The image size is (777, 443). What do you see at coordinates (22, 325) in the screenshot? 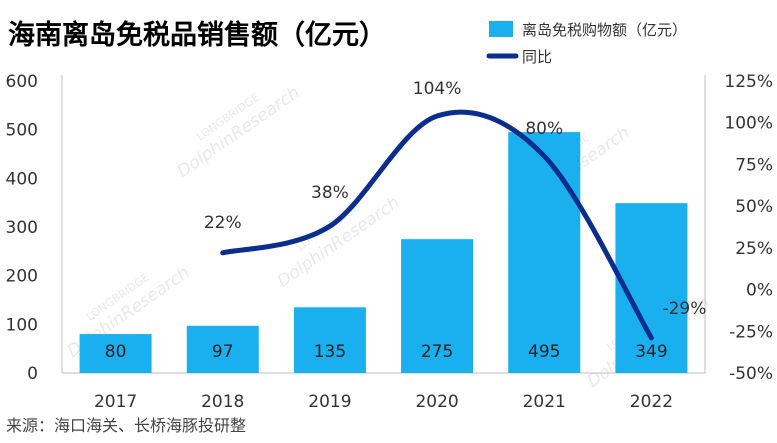
I see `left-axis-tick-label: 100` at bounding box center [22, 325].